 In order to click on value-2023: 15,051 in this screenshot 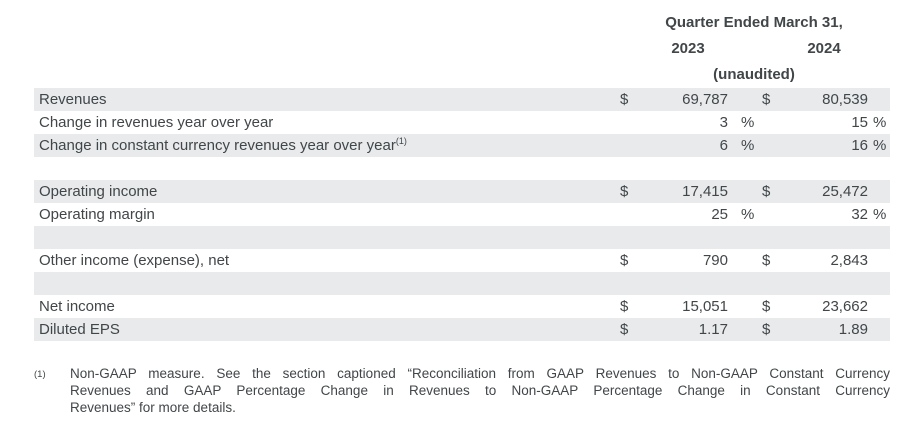, I will do `click(705, 306)`.